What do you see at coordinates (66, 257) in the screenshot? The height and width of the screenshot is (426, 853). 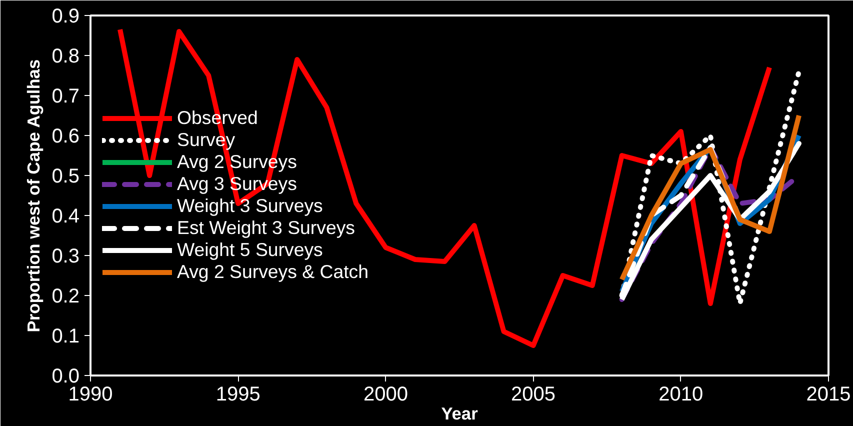 I see `y-tick-label: 0.3` at bounding box center [66, 257].